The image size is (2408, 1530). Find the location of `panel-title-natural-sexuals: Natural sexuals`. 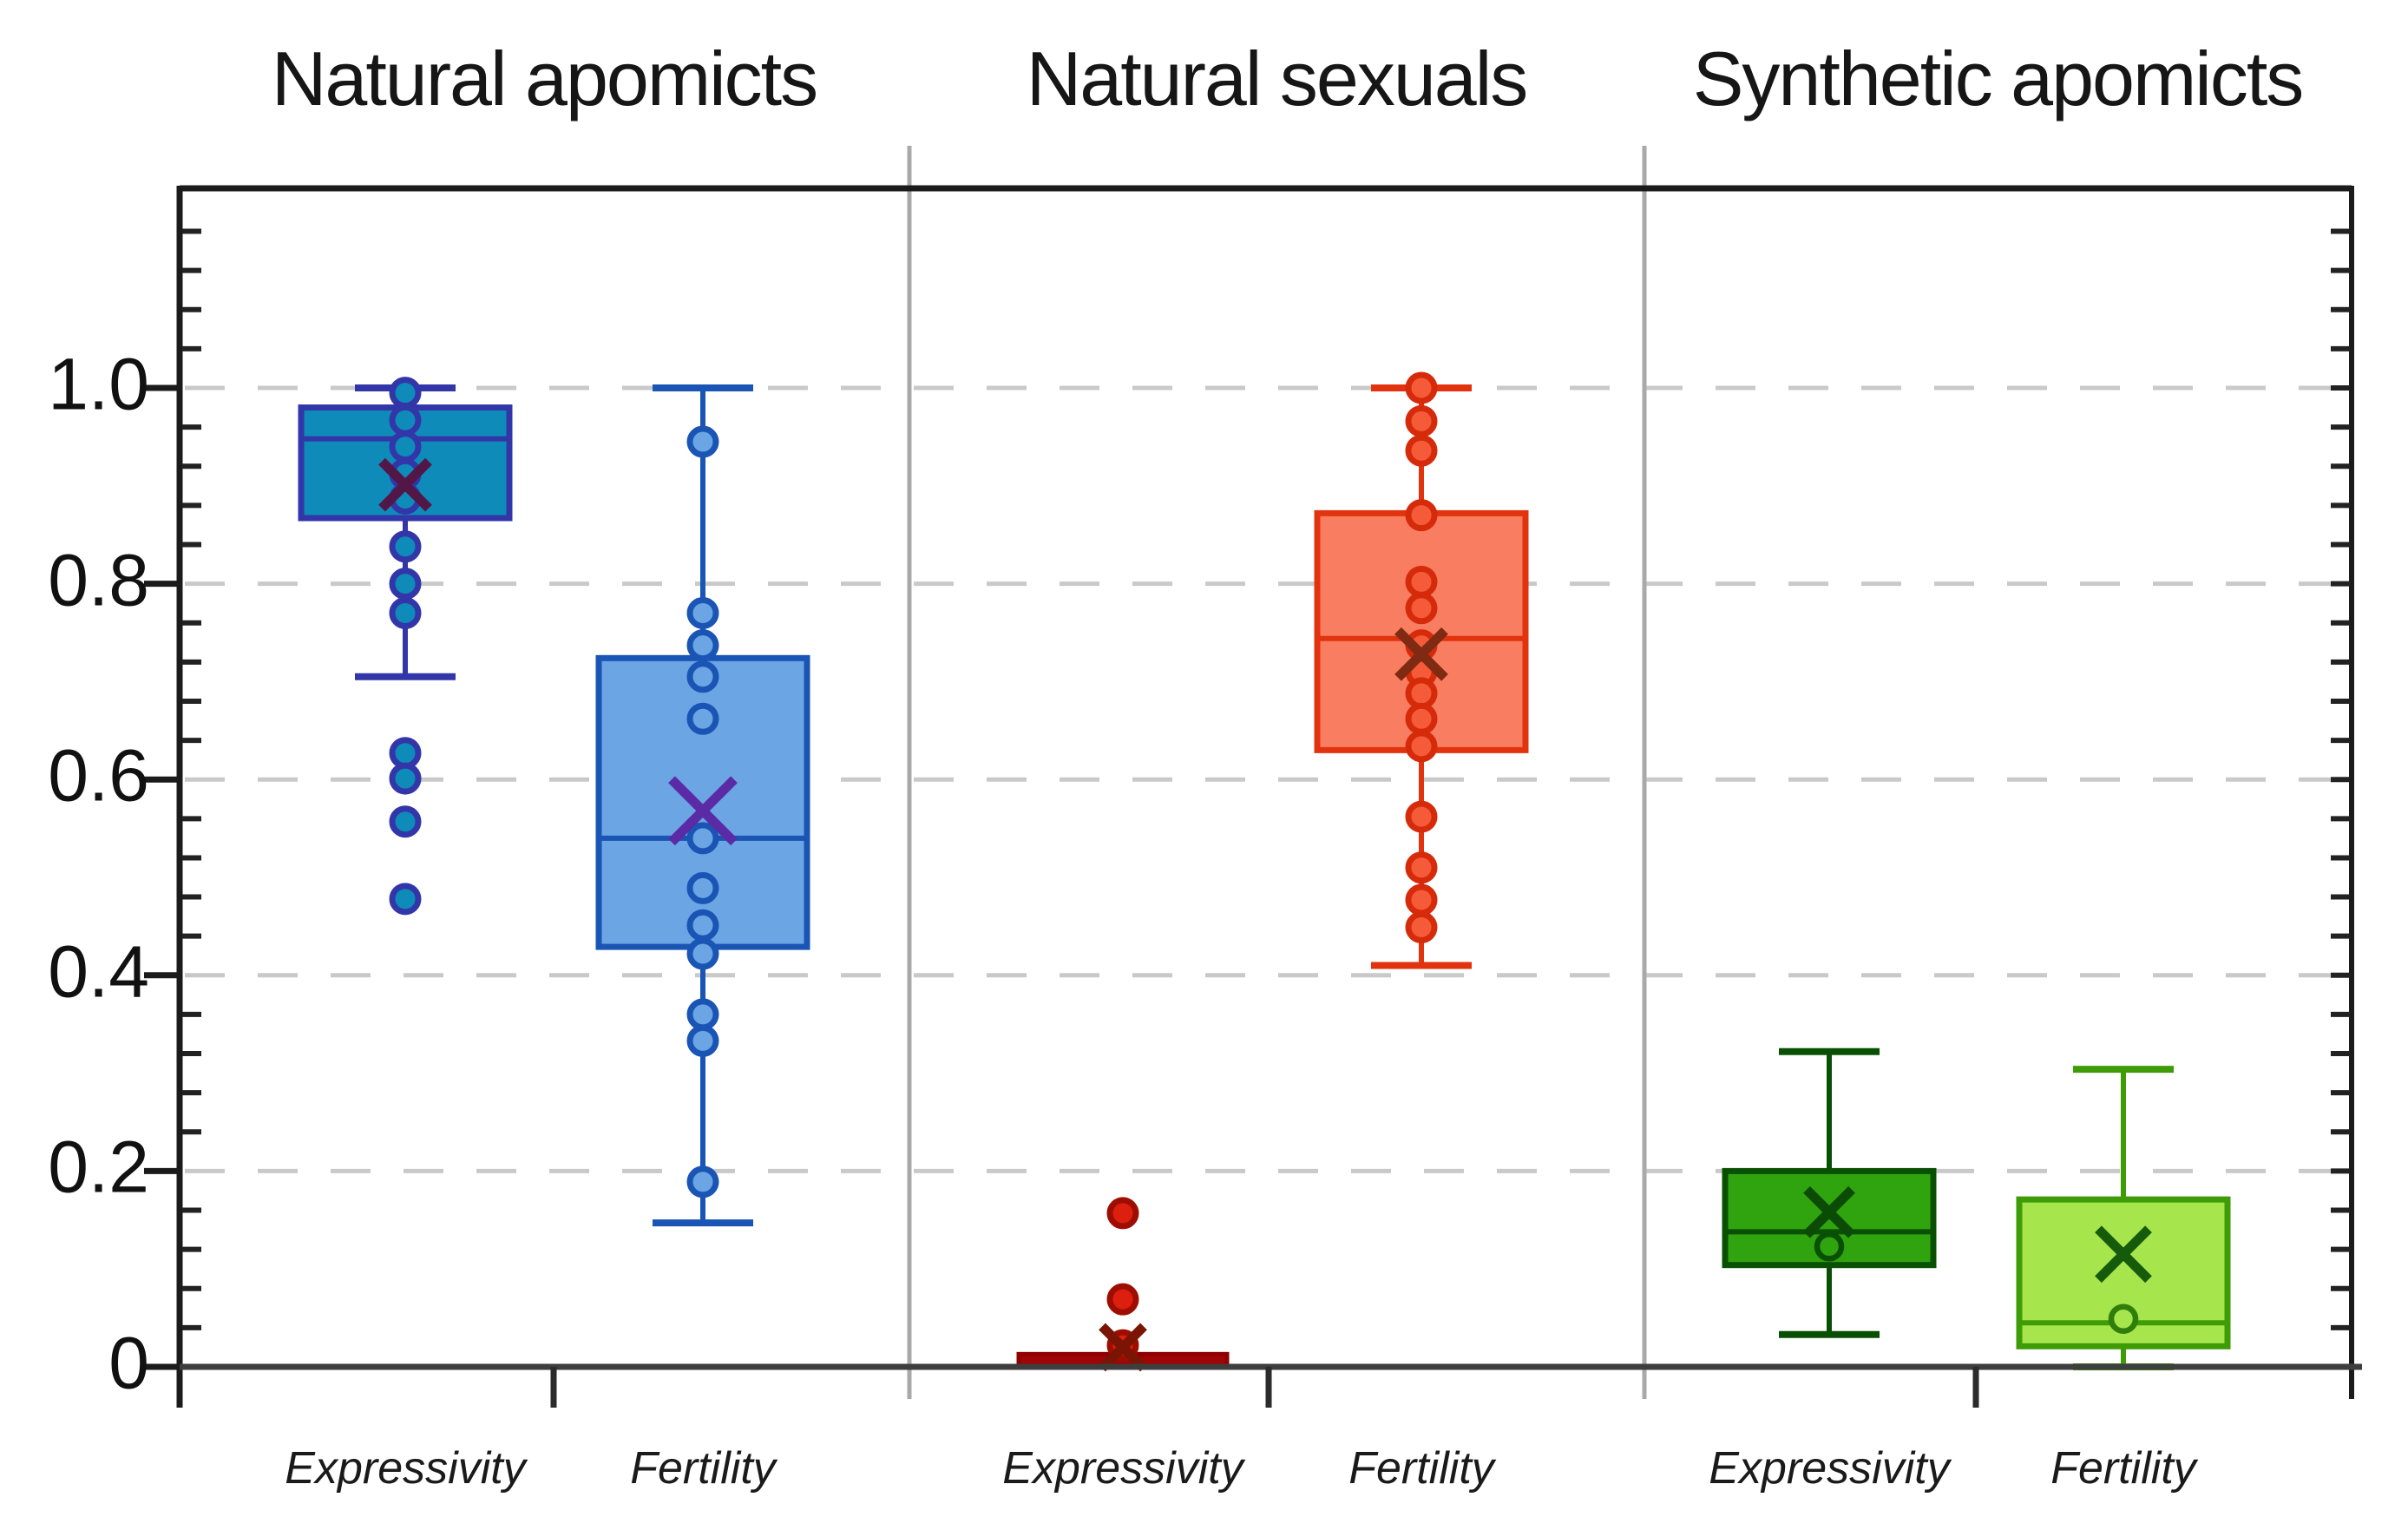

panel-title-natural-sexuals: Natural sexuals is located at coordinates (1277, 78).